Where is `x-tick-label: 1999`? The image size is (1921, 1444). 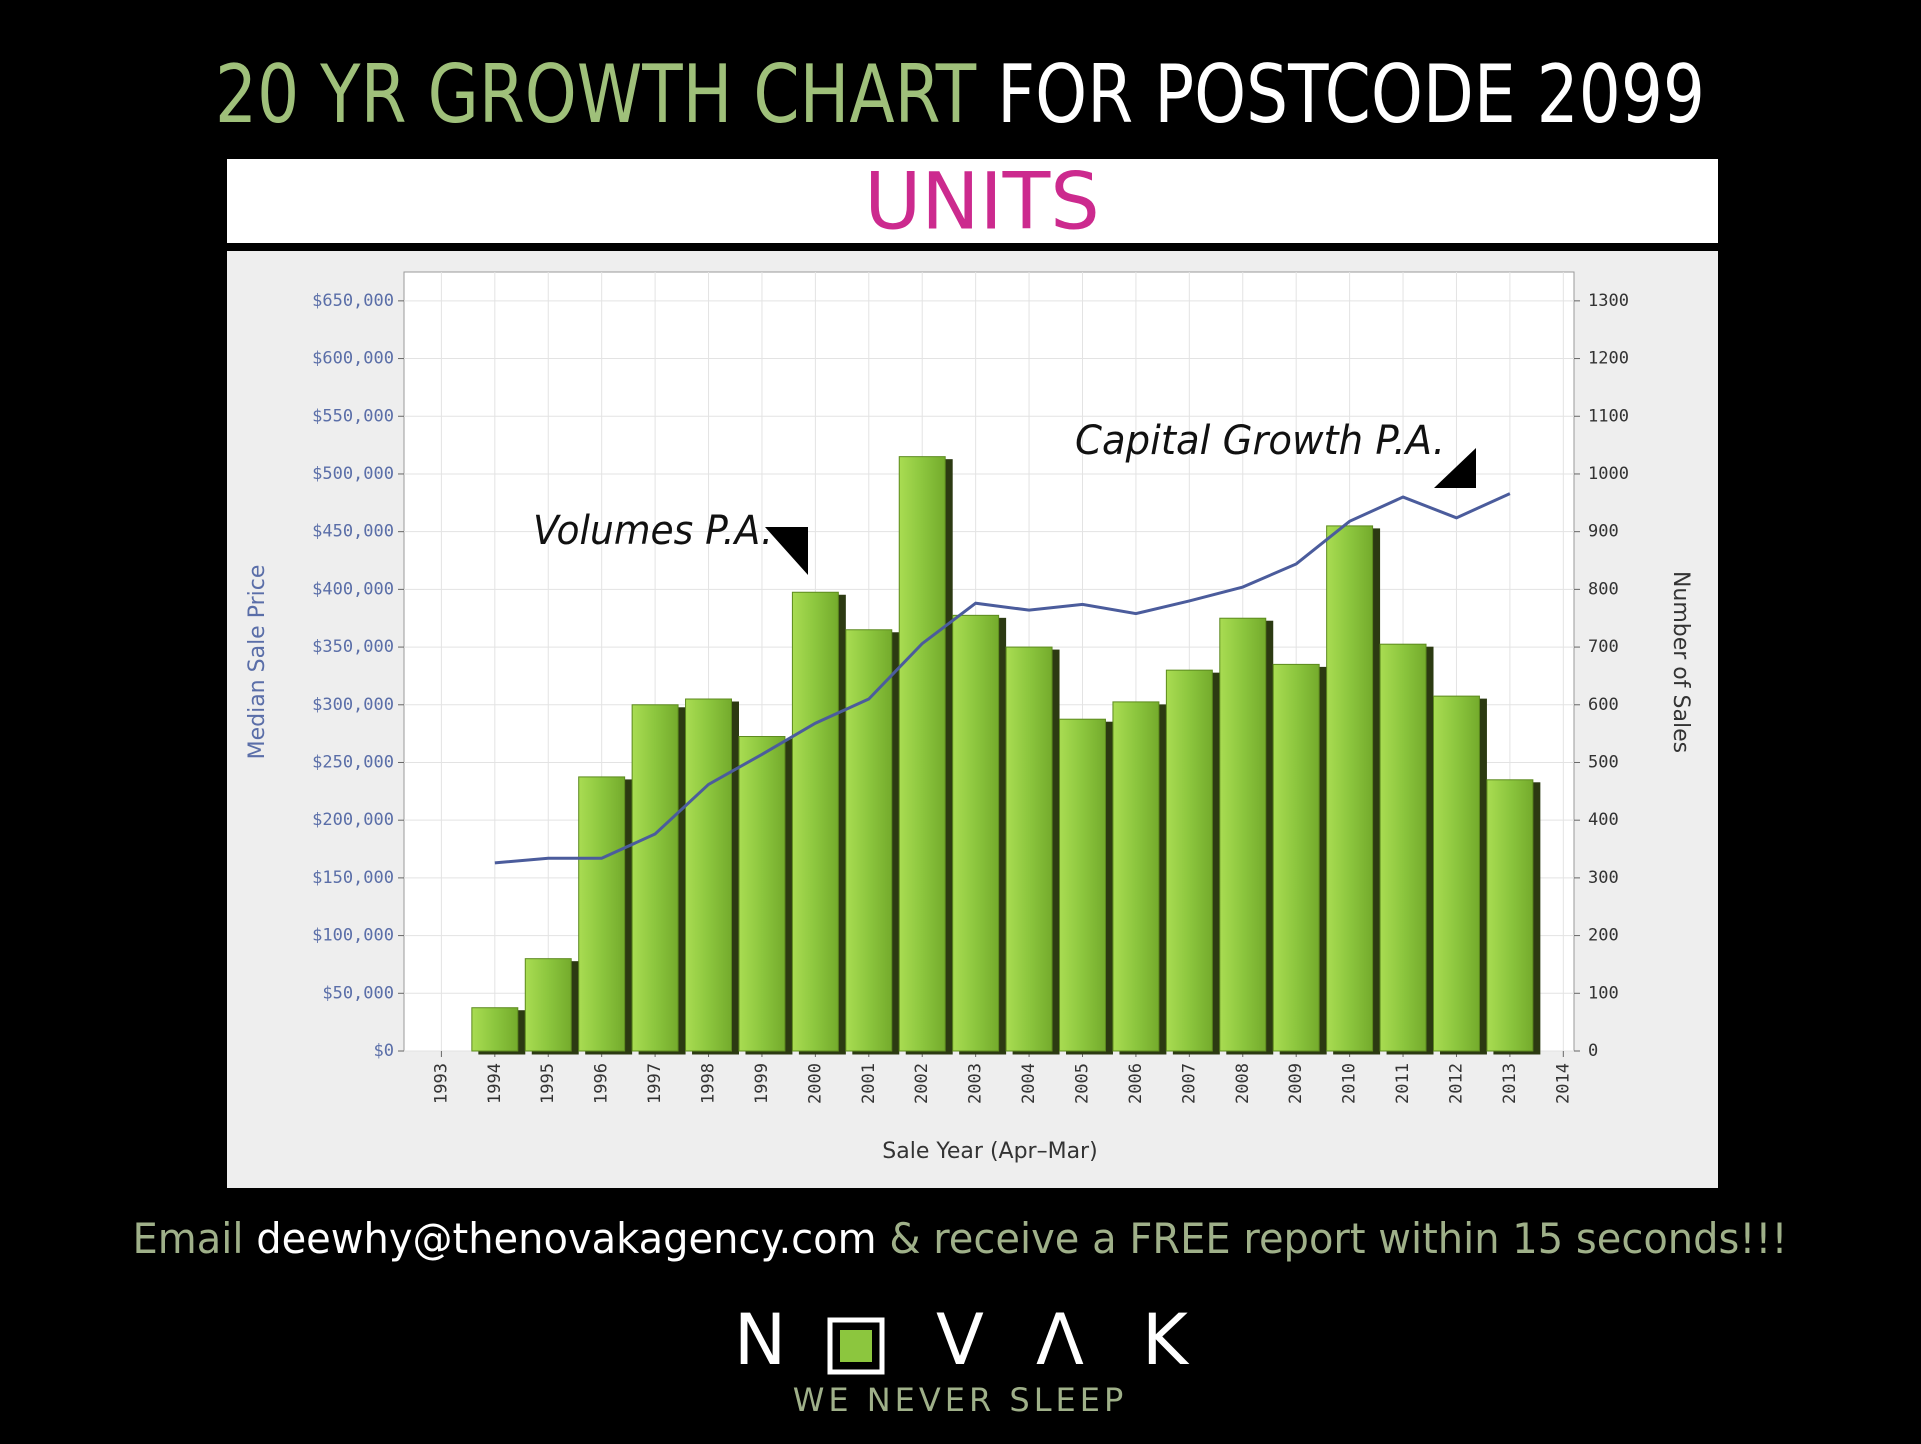
x-tick-label: 1999 is located at coordinates (762, 1083).